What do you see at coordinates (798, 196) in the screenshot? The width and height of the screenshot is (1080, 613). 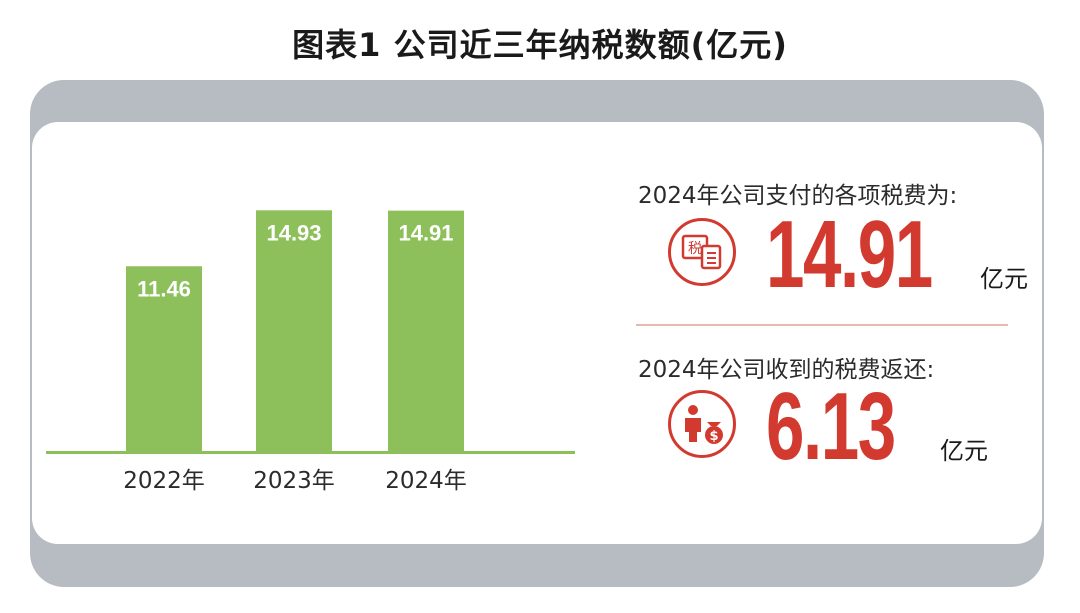 I see `tax-paid-label: 2024年公司支付的各项税费为:` at bounding box center [798, 196].